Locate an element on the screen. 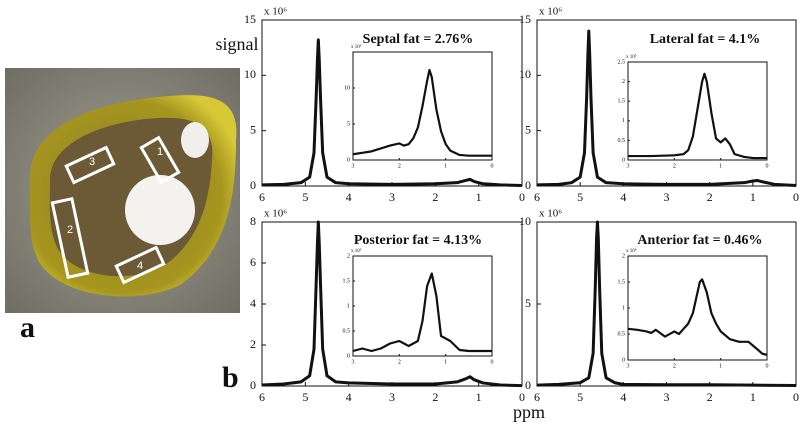 The height and width of the screenshot is (430, 800). panel-title: Lateral fat = 4.1% is located at coordinates (705, 39).